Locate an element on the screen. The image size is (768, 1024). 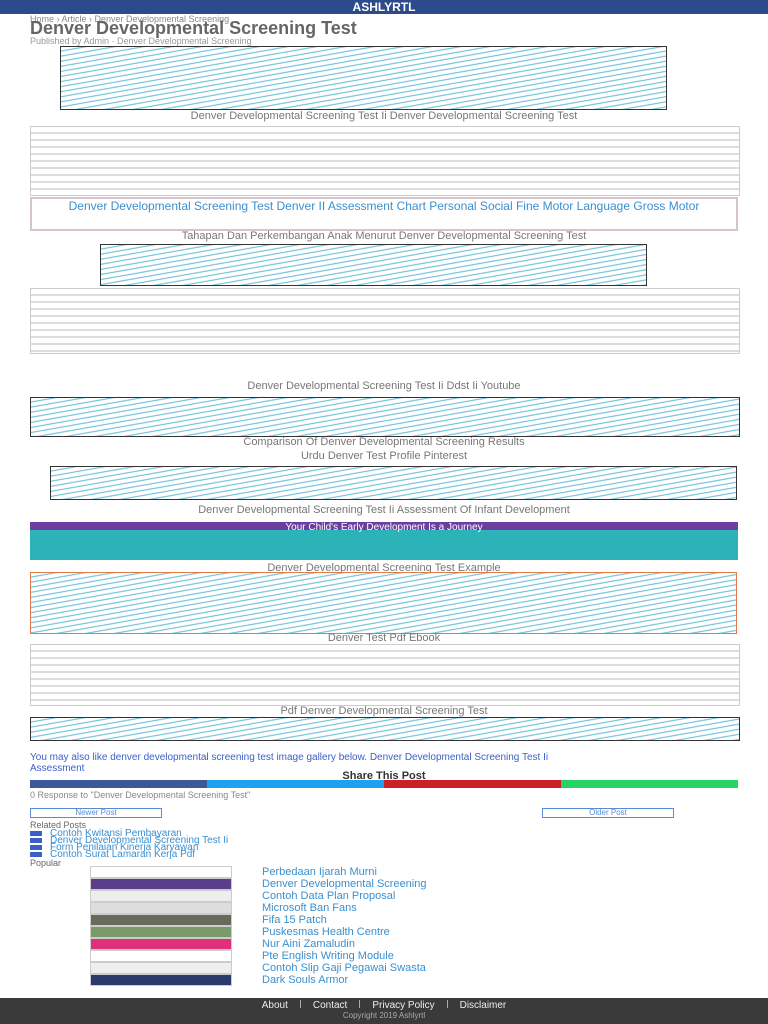
share-button: Pinterest is located at coordinates (472, 784).